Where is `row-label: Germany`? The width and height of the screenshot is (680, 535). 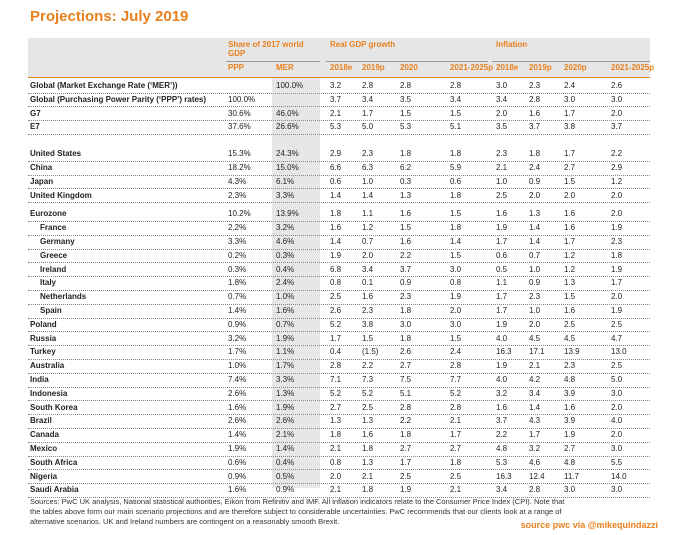
row-label: Germany is located at coordinates (57, 241).